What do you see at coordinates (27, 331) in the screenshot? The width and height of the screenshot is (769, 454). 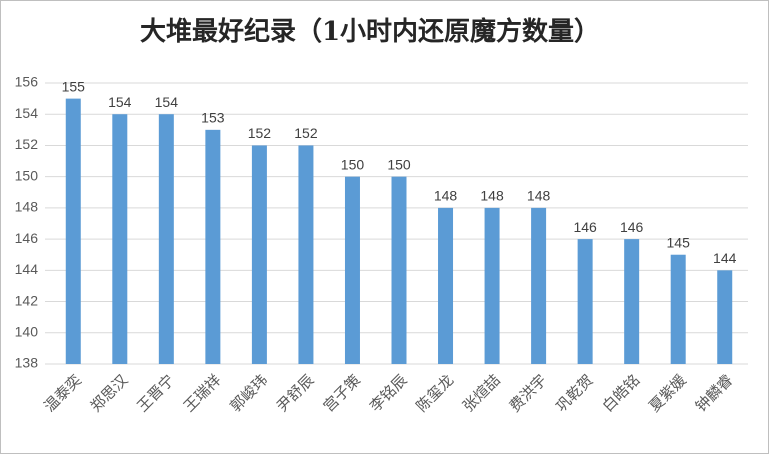 I see `y-tick-label: 140` at bounding box center [27, 331].